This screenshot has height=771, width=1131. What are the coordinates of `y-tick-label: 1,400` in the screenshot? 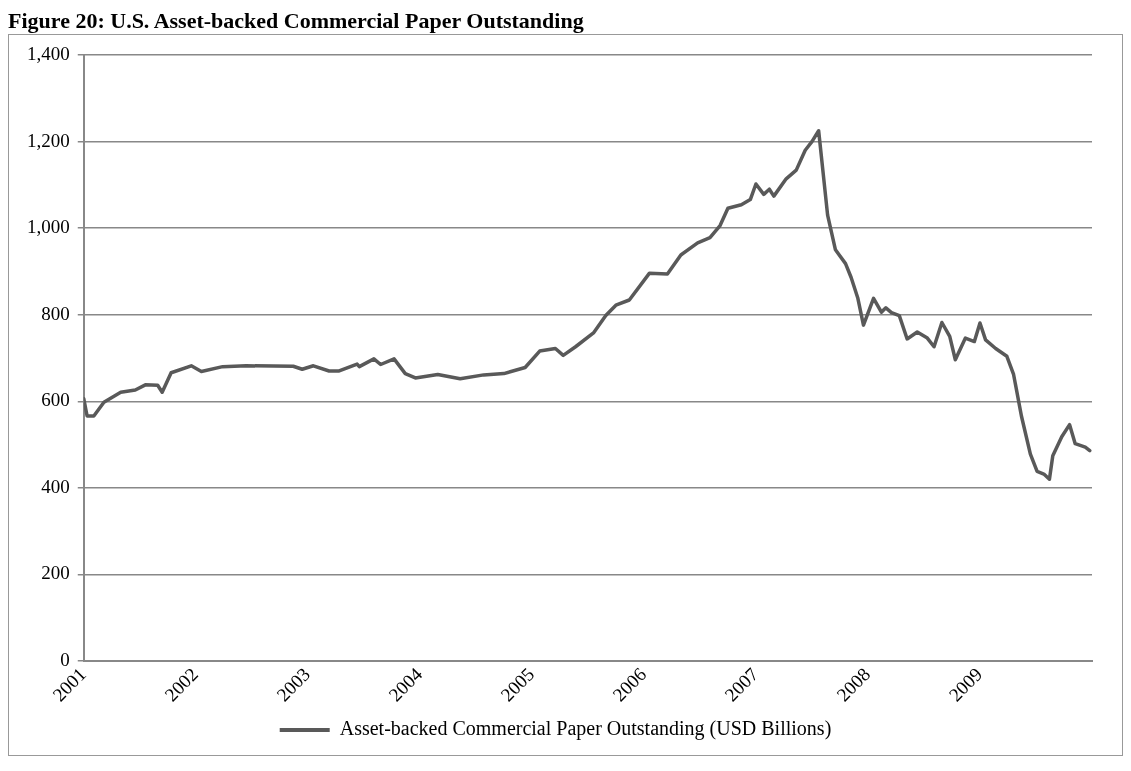 It's located at (48, 53).